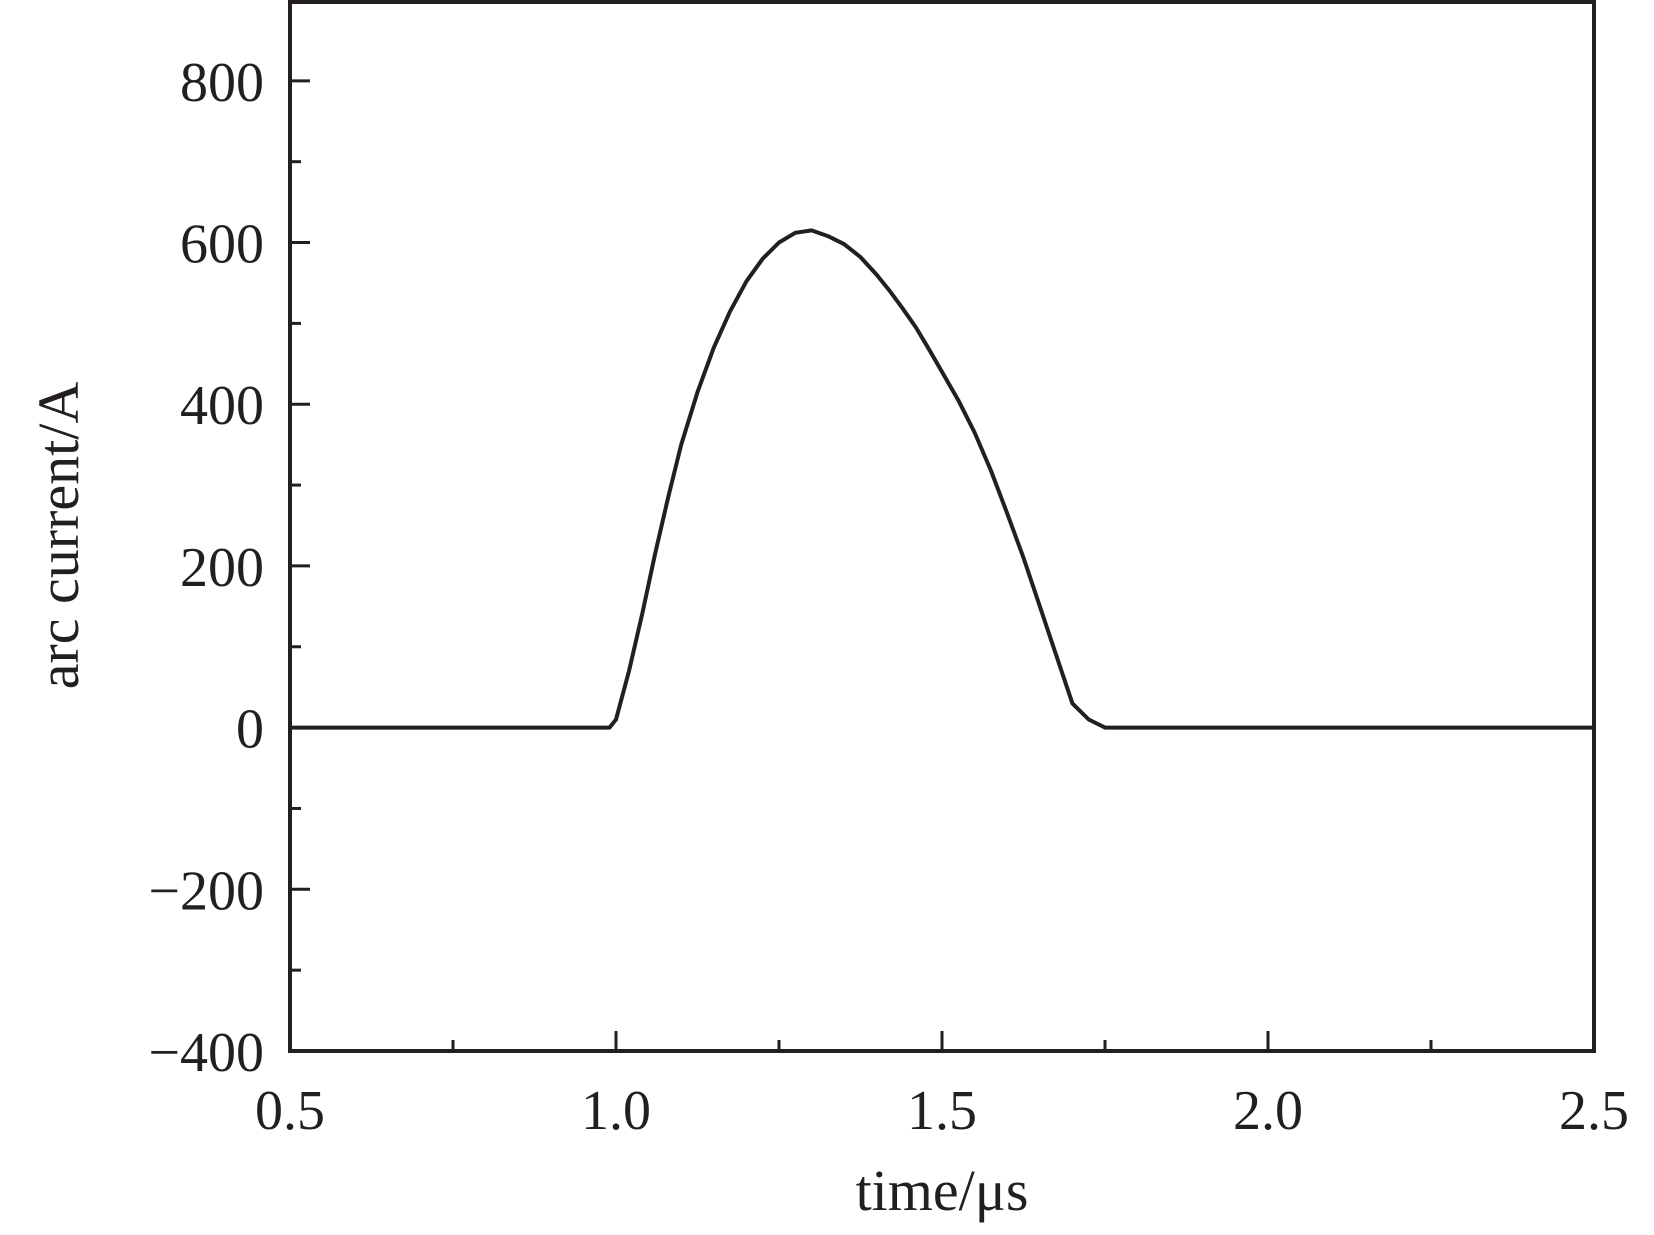 The height and width of the screenshot is (1235, 1654). What do you see at coordinates (300, 526) in the screenshot?
I see `y-axis-ticks` at bounding box center [300, 526].